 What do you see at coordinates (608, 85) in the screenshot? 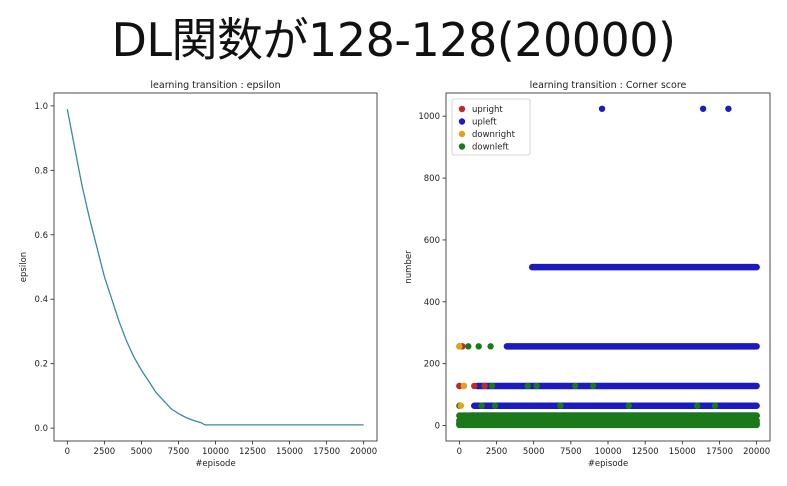
I see `corner-chart-title: learning transition : Corner score` at bounding box center [608, 85].